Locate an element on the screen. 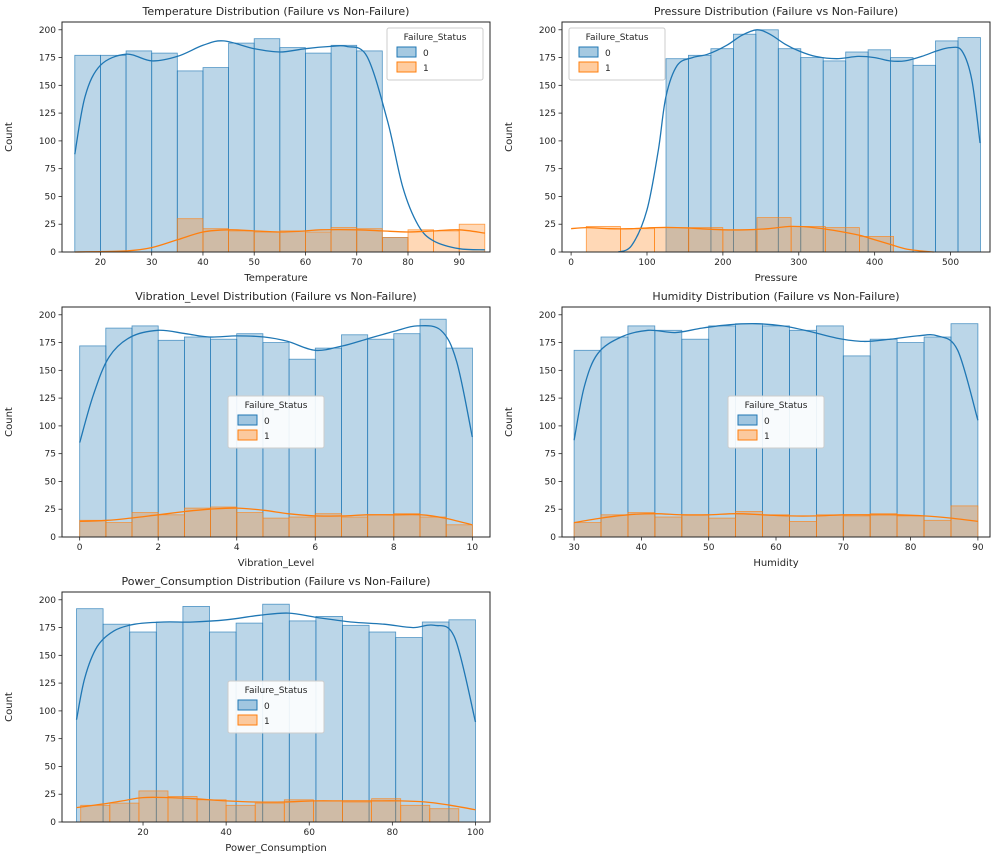 The width and height of the screenshot is (1000, 857). x-axis-label: Pressure is located at coordinates (776, 278).